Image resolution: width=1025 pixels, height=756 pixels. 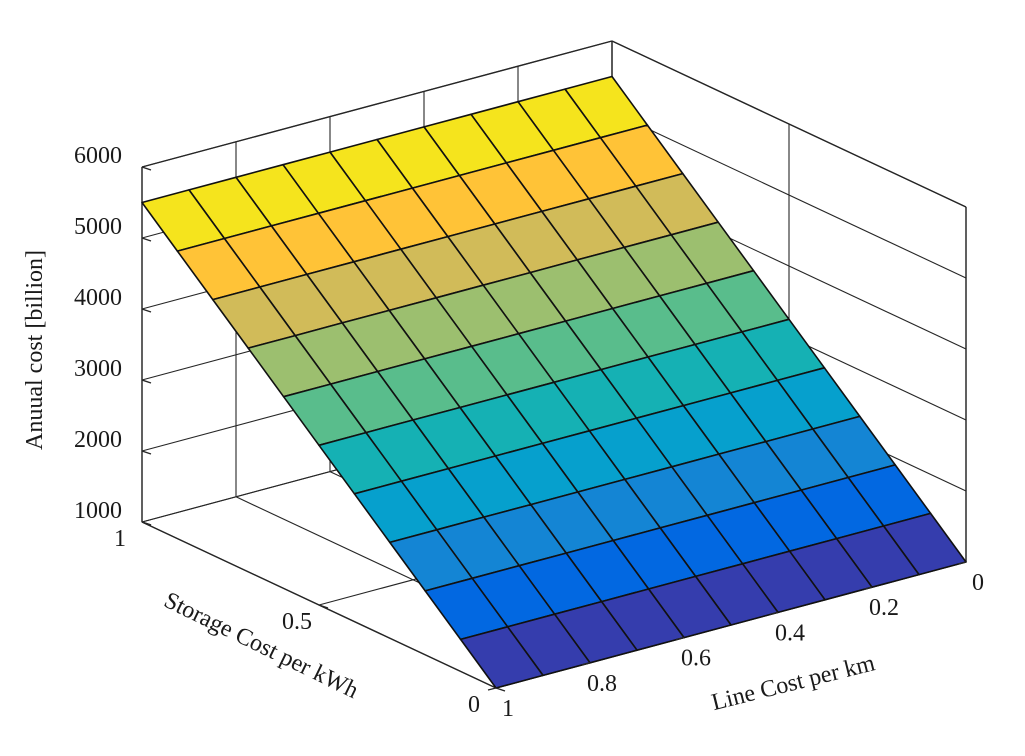 What do you see at coordinates (98, 227) in the screenshot?
I see `z-tick-label: 5000` at bounding box center [98, 227].